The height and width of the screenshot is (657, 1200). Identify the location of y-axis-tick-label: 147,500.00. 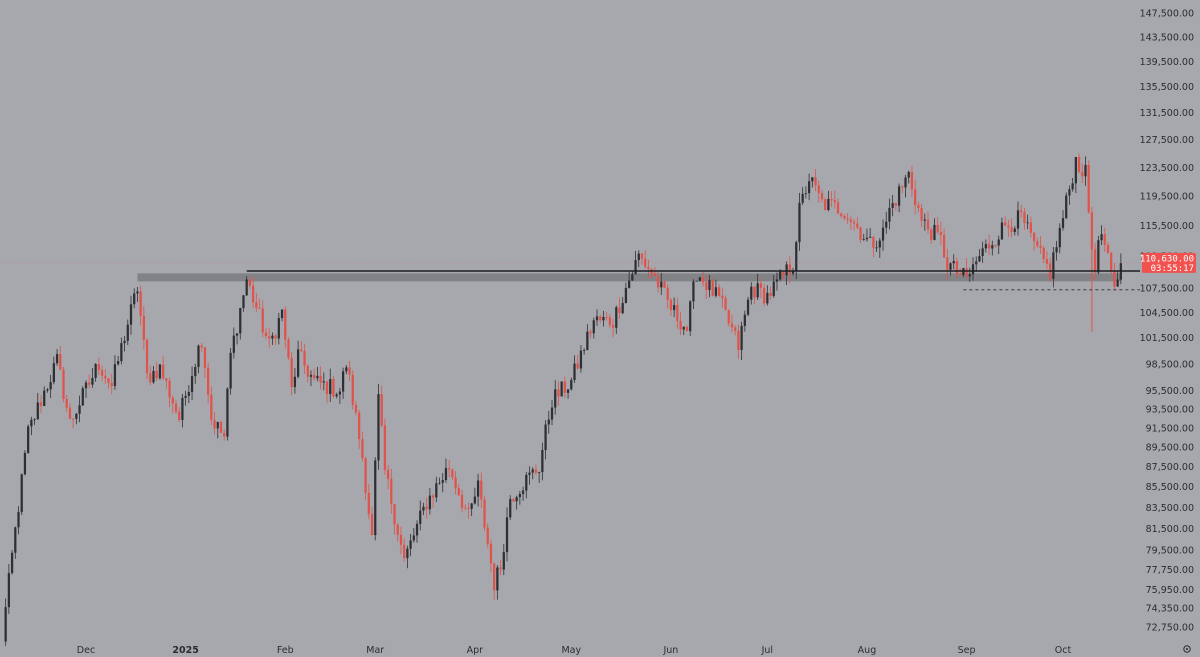
(1167, 14).